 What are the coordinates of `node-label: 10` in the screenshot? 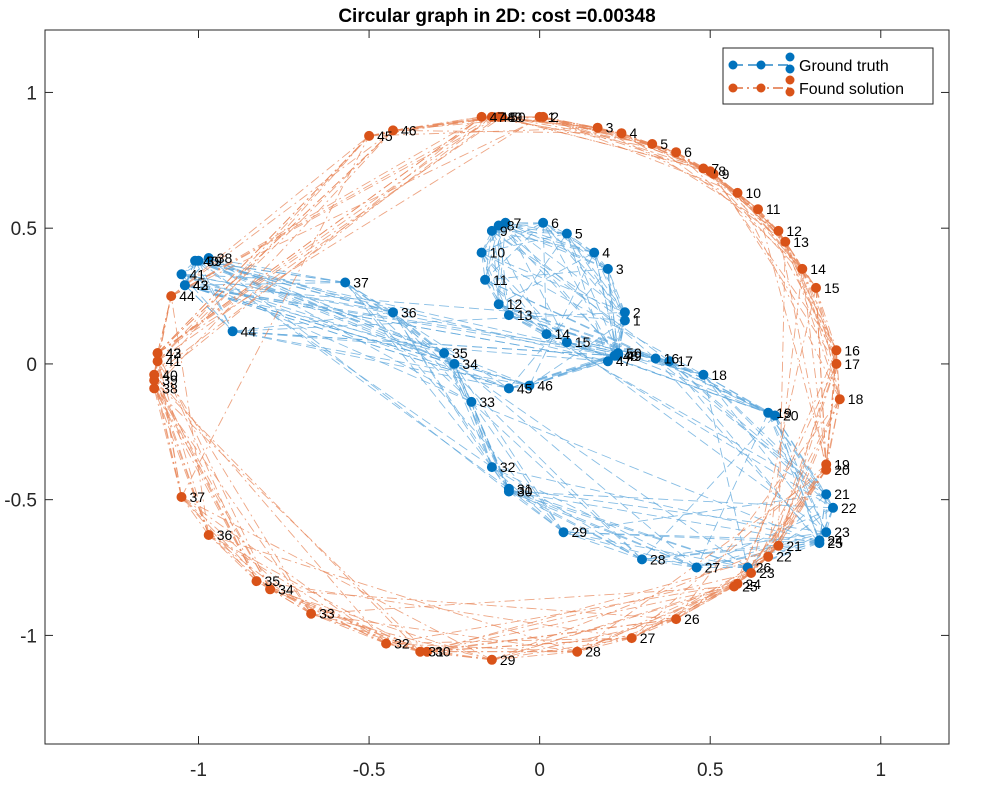 It's located at (754, 193).